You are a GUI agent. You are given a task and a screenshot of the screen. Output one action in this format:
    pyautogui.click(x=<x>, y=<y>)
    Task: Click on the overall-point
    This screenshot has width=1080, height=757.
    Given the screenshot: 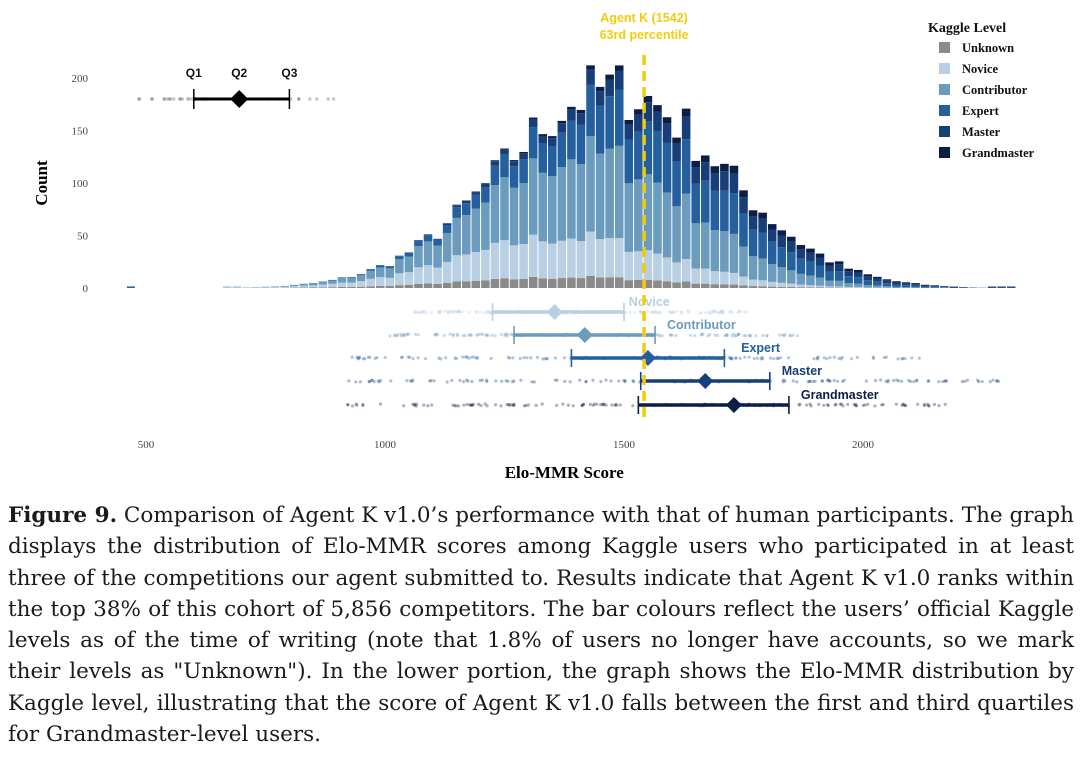 What is the action you would take?
    pyautogui.click(x=171, y=99)
    